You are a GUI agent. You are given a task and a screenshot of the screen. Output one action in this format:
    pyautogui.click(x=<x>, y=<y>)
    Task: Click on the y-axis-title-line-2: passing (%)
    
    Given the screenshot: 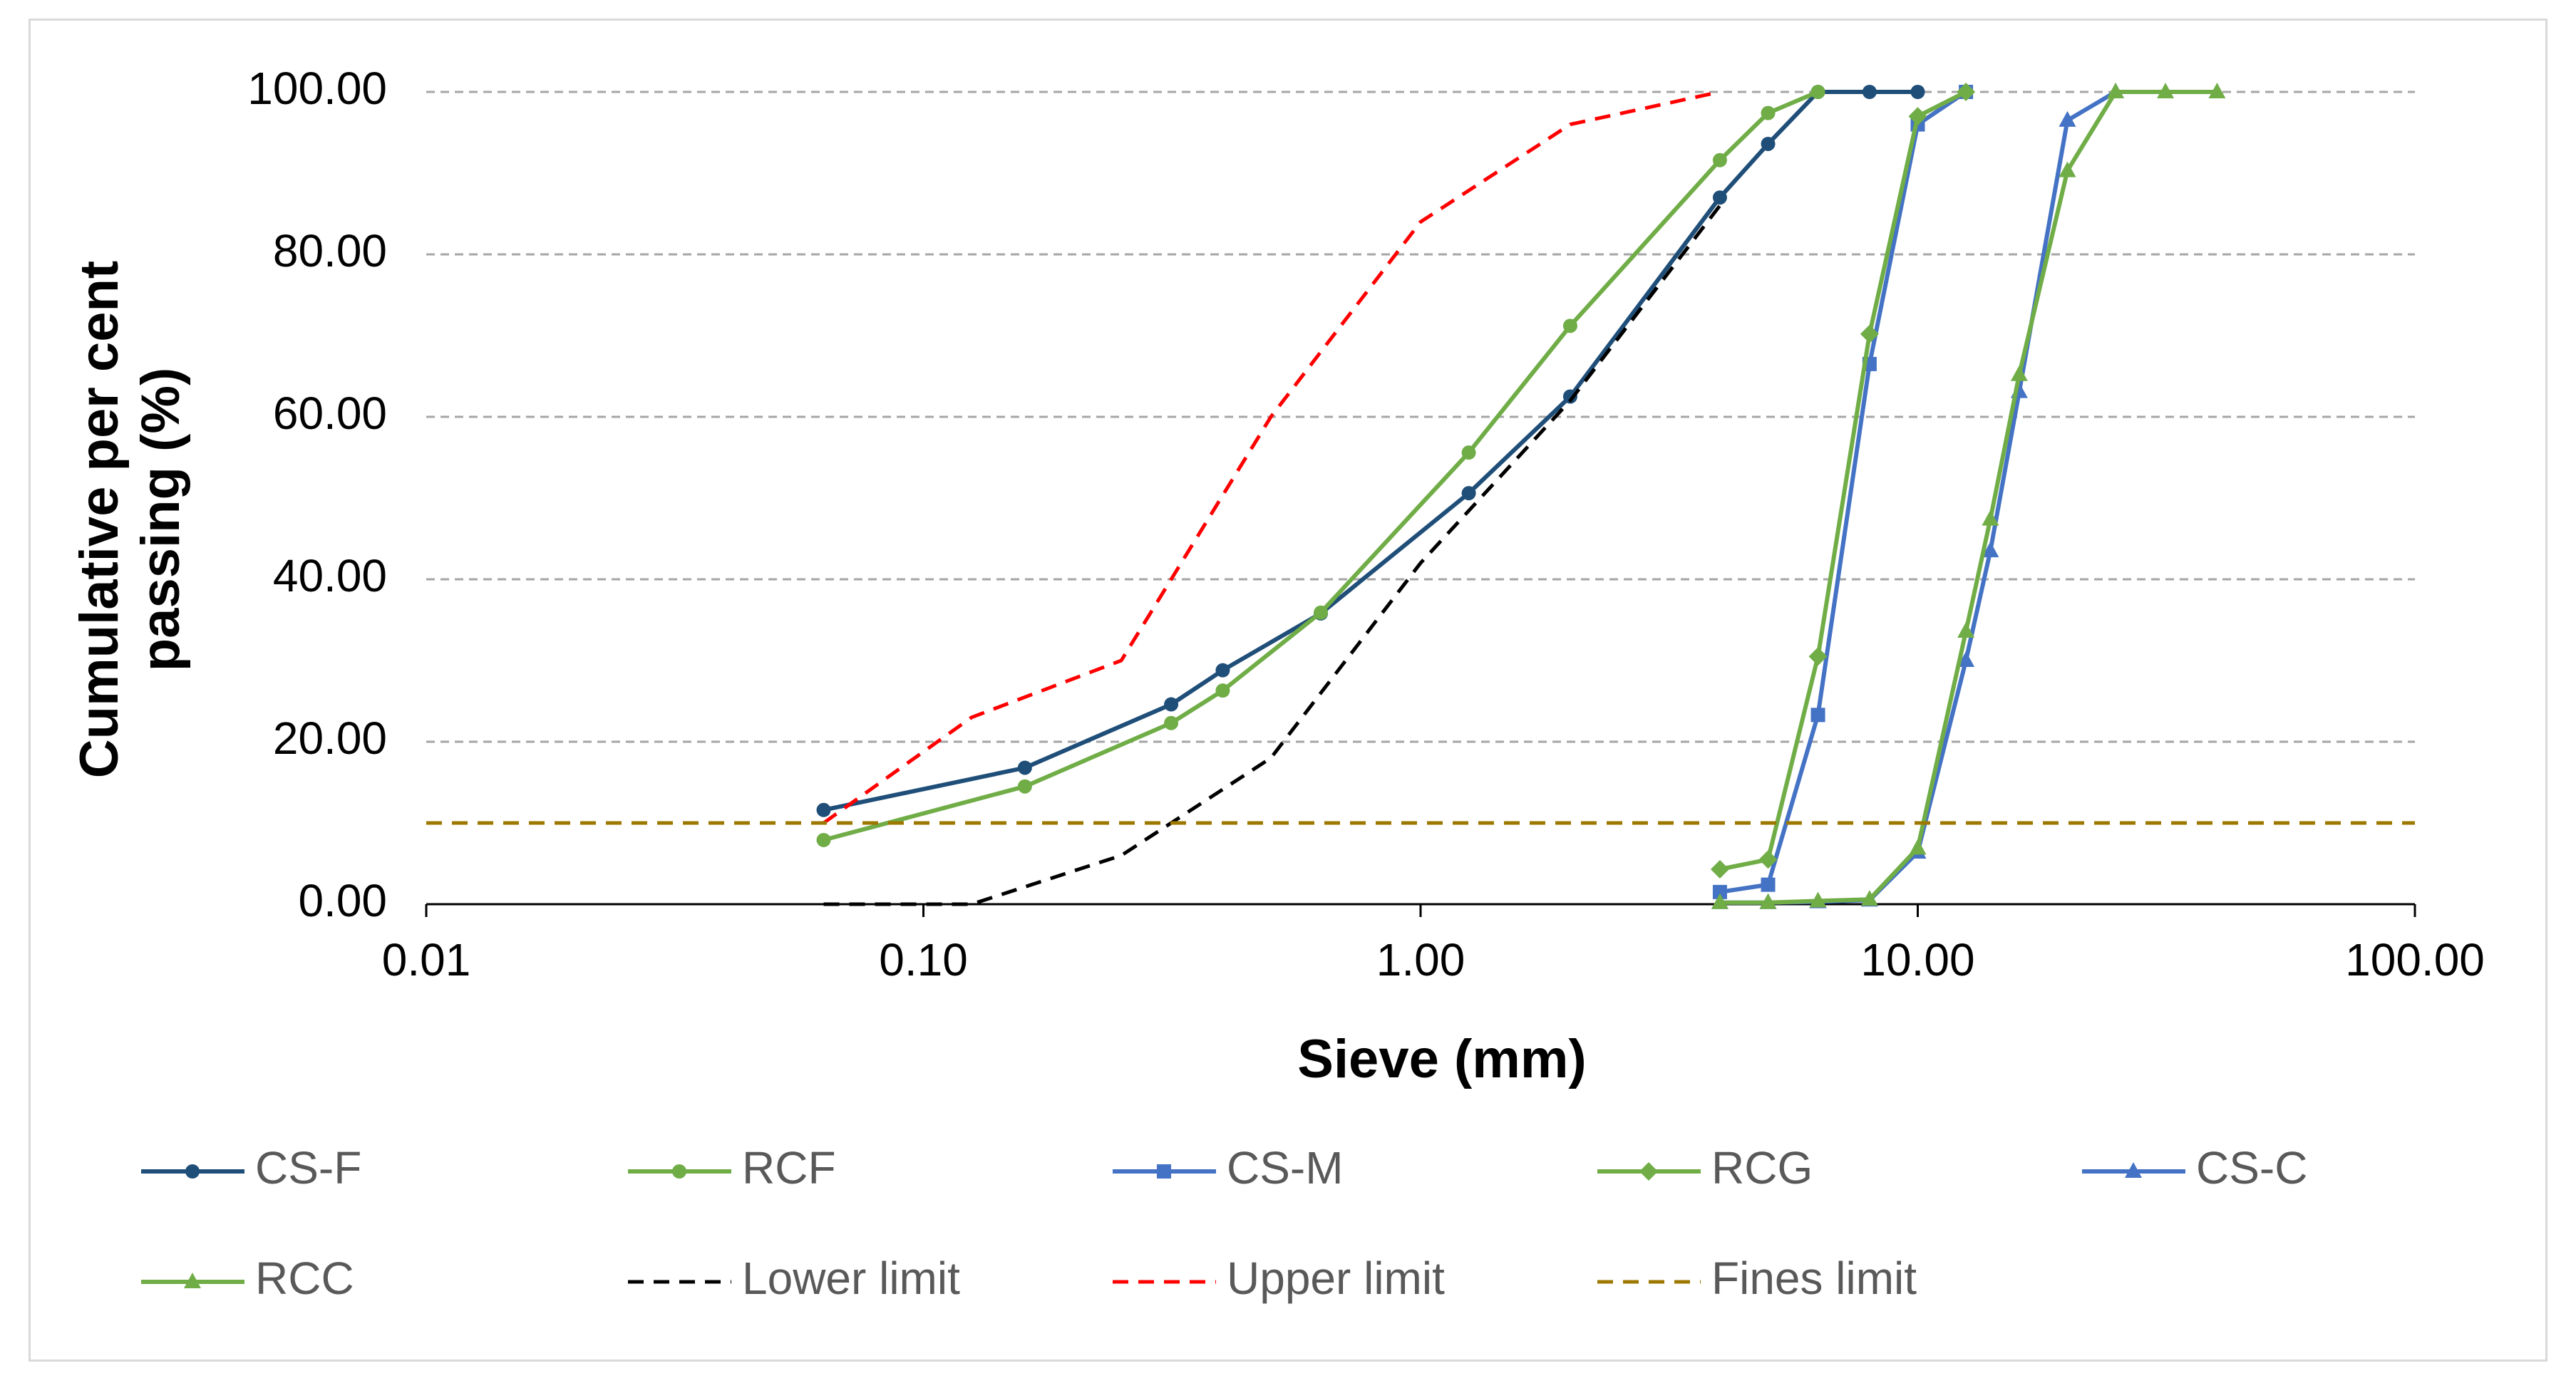 What is the action you would take?
    pyautogui.click(x=160, y=520)
    